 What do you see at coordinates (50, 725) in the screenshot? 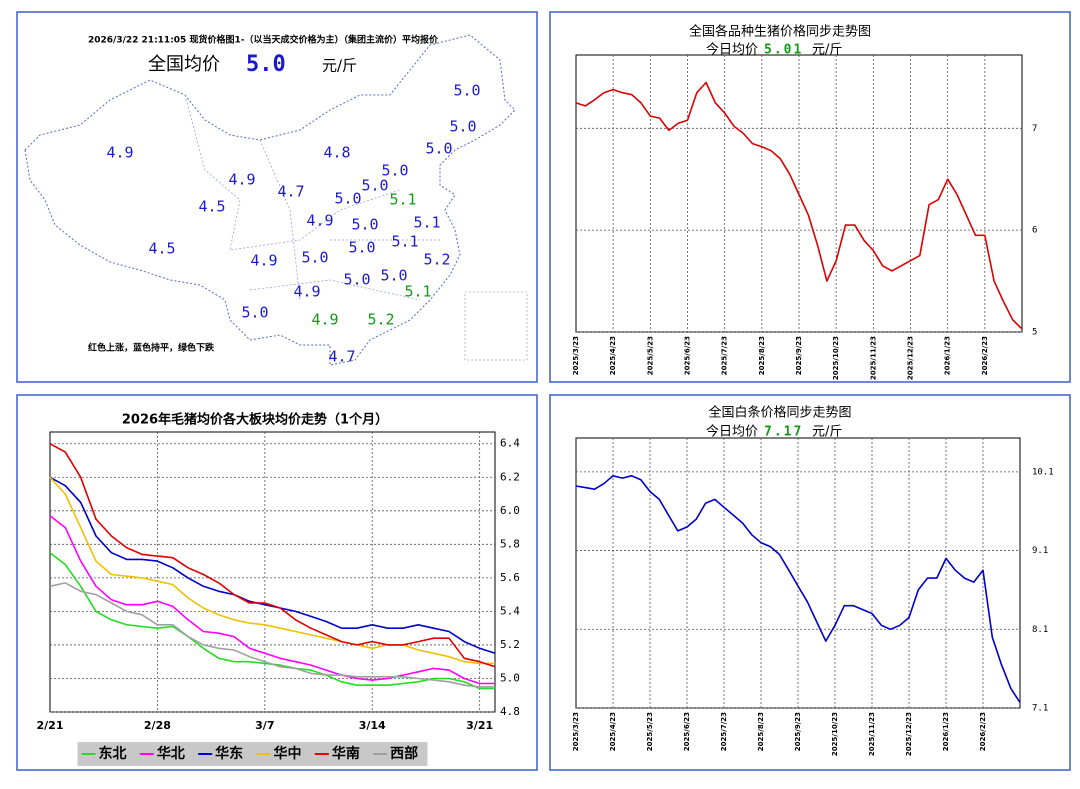
I see `x-tick-label: 2/21` at bounding box center [50, 725].